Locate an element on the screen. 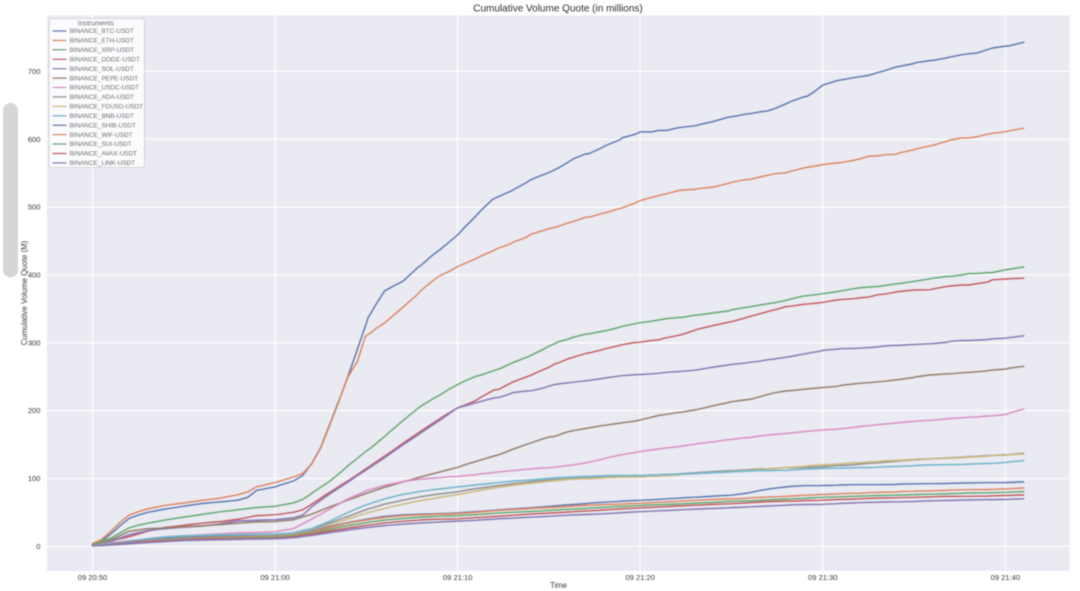 The width and height of the screenshot is (1080, 591). svg-text: BINANCE_WIF-USDT is located at coordinates (101, 135).